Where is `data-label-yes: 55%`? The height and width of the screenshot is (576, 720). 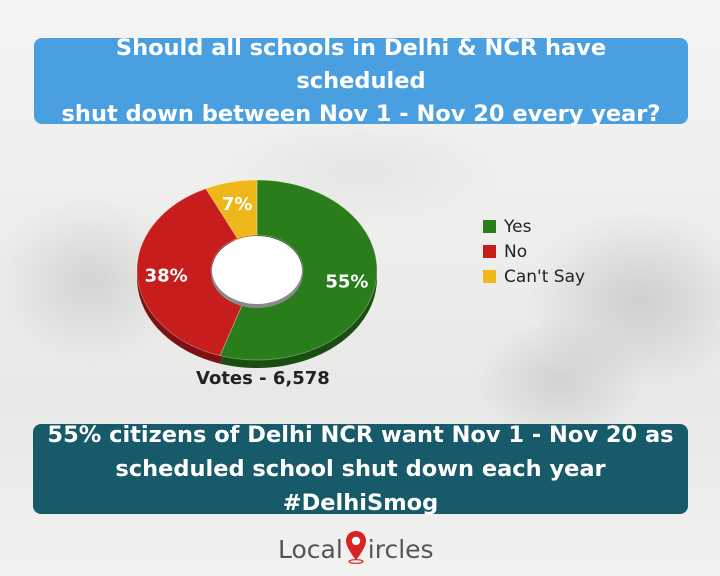
data-label-yes: 55% is located at coordinates (346, 282).